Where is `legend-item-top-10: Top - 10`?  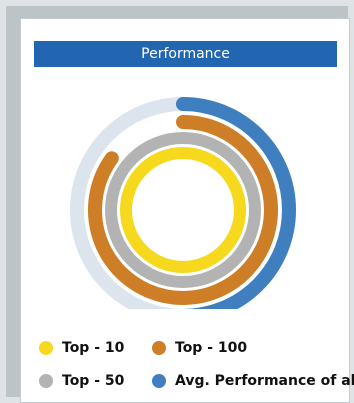 legend-item-top-10: Top - 10 is located at coordinates (81, 348).